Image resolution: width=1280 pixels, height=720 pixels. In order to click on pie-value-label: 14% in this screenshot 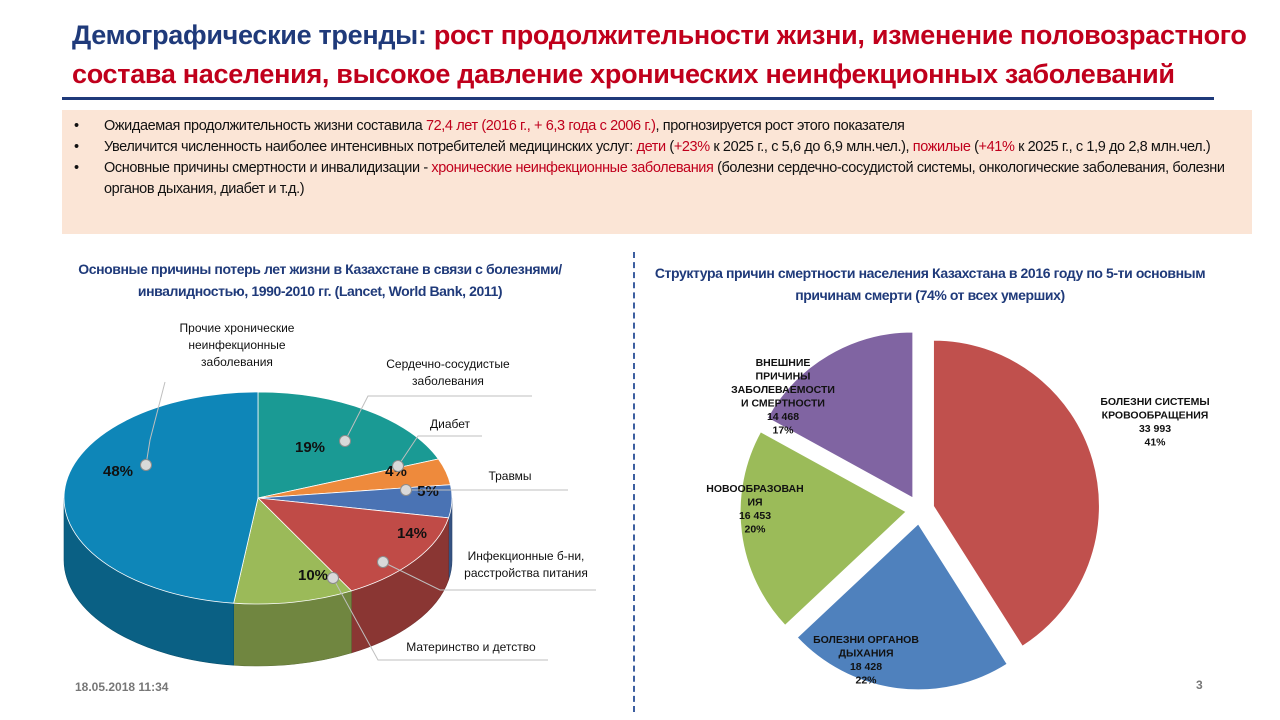, I will do `click(412, 533)`.